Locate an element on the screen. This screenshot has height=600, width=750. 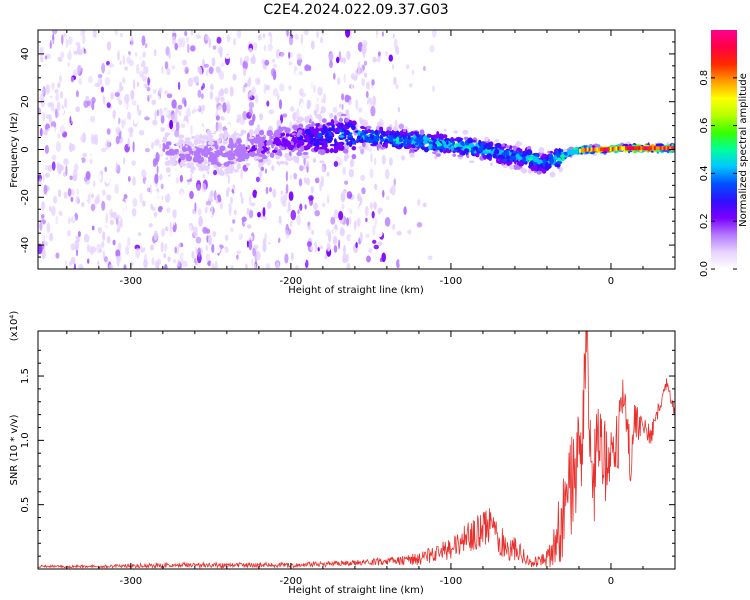
spectrogram-xtick-label: -300 is located at coordinates (130, 281).